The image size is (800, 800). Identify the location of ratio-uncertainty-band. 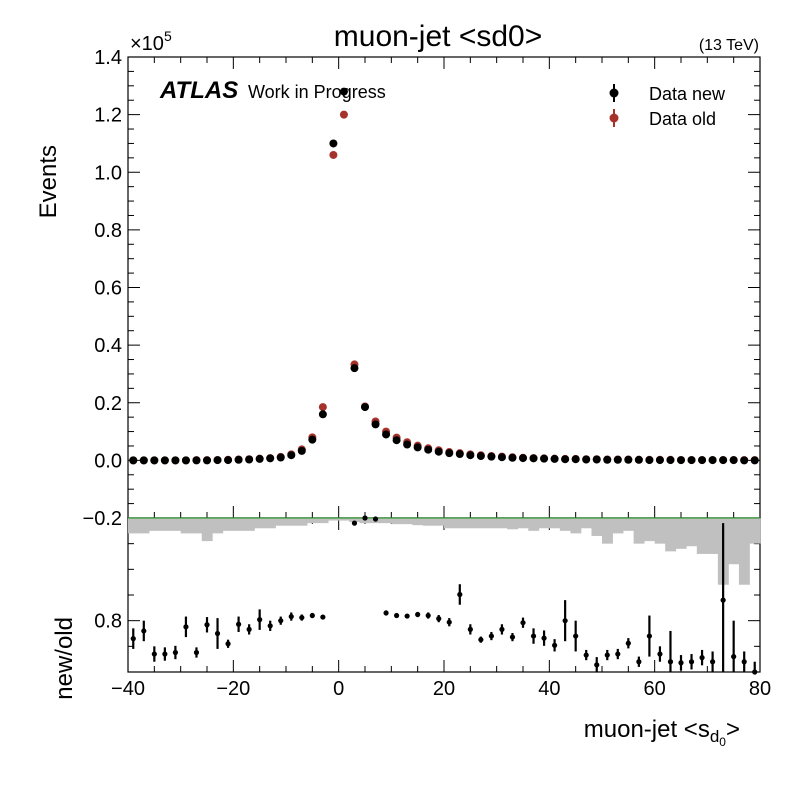
(444, 551).